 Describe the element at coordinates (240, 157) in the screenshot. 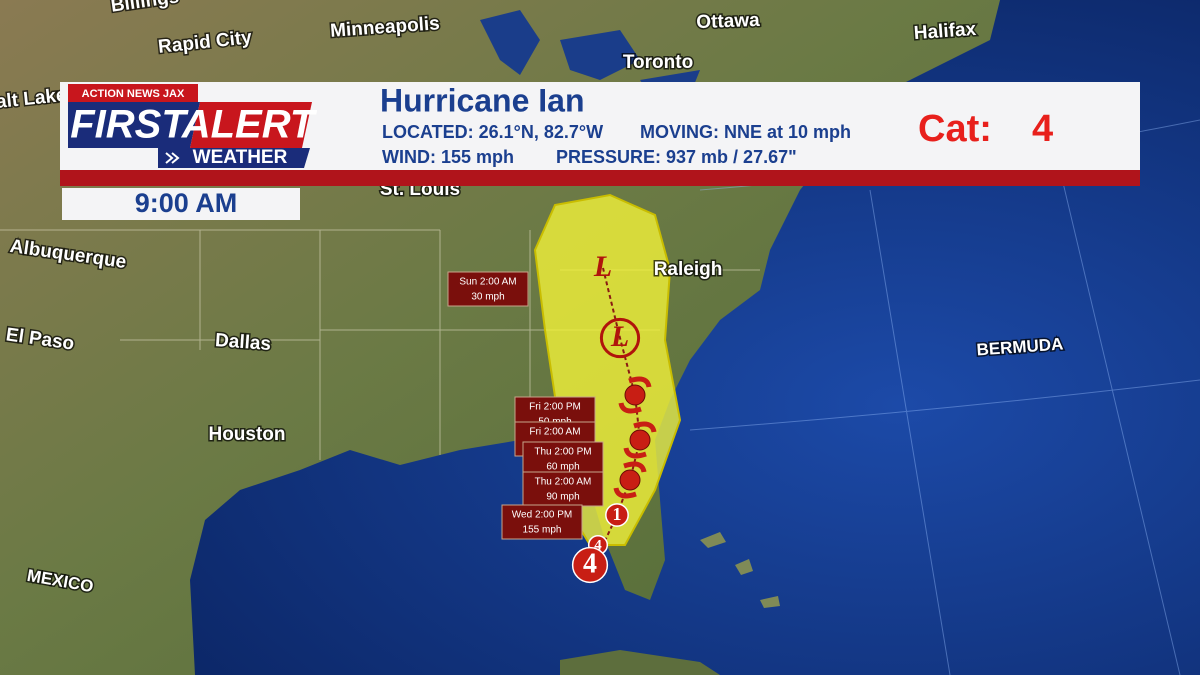

I see `logo-weather: WEATHER` at that location.